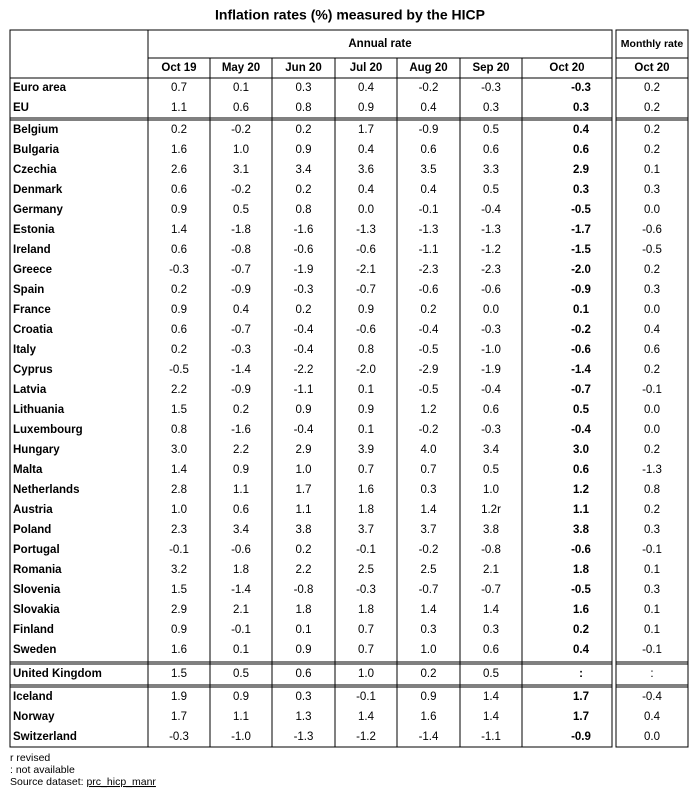  Describe the element at coordinates (241, 270) in the screenshot. I see `cell: -0.7` at that location.